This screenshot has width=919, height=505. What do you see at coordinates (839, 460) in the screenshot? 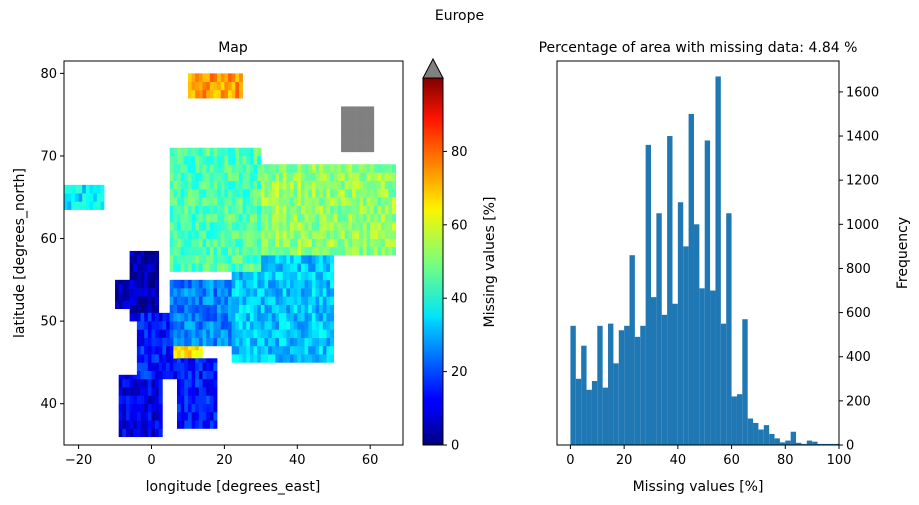
I see `histogram-x-tick-label: 100` at bounding box center [839, 460].